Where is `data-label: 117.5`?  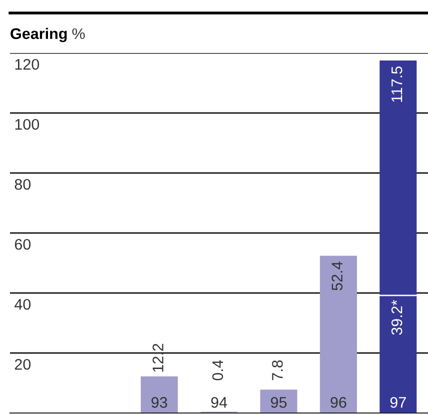 data-label: 117.5 is located at coordinates (397, 84).